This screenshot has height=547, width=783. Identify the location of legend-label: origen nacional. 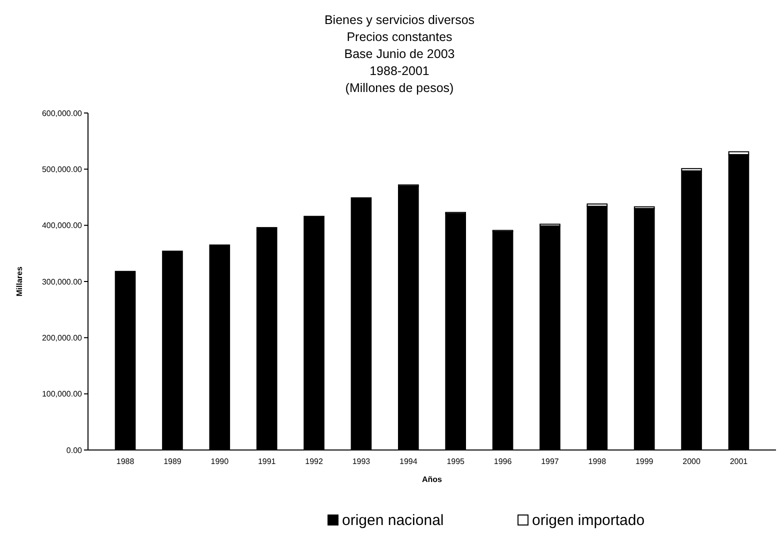
(393, 520).